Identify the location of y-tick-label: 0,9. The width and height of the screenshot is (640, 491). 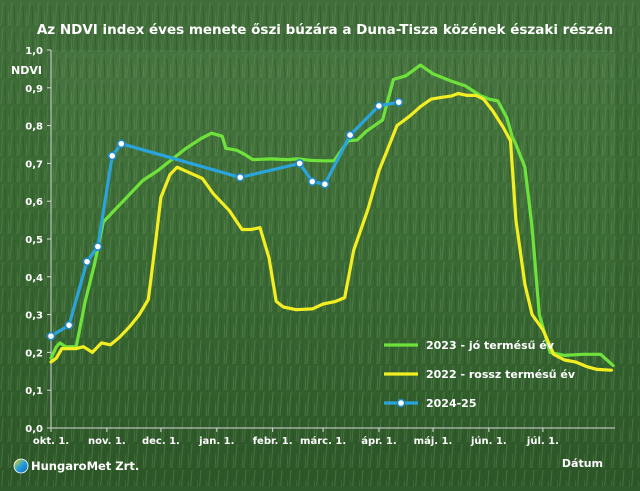
(34, 89).